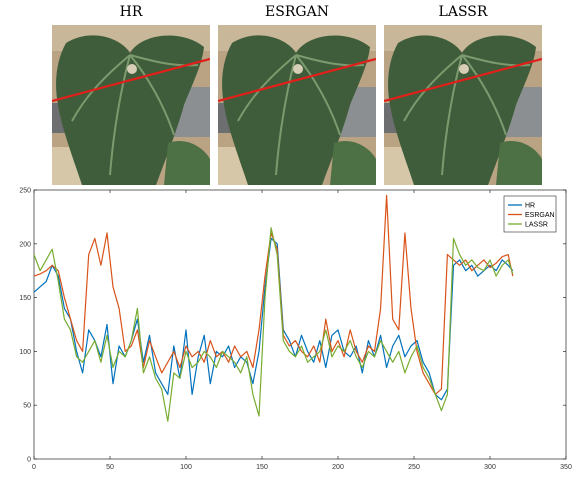  I want to click on x-tick-label-7: 350, so click(566, 467).